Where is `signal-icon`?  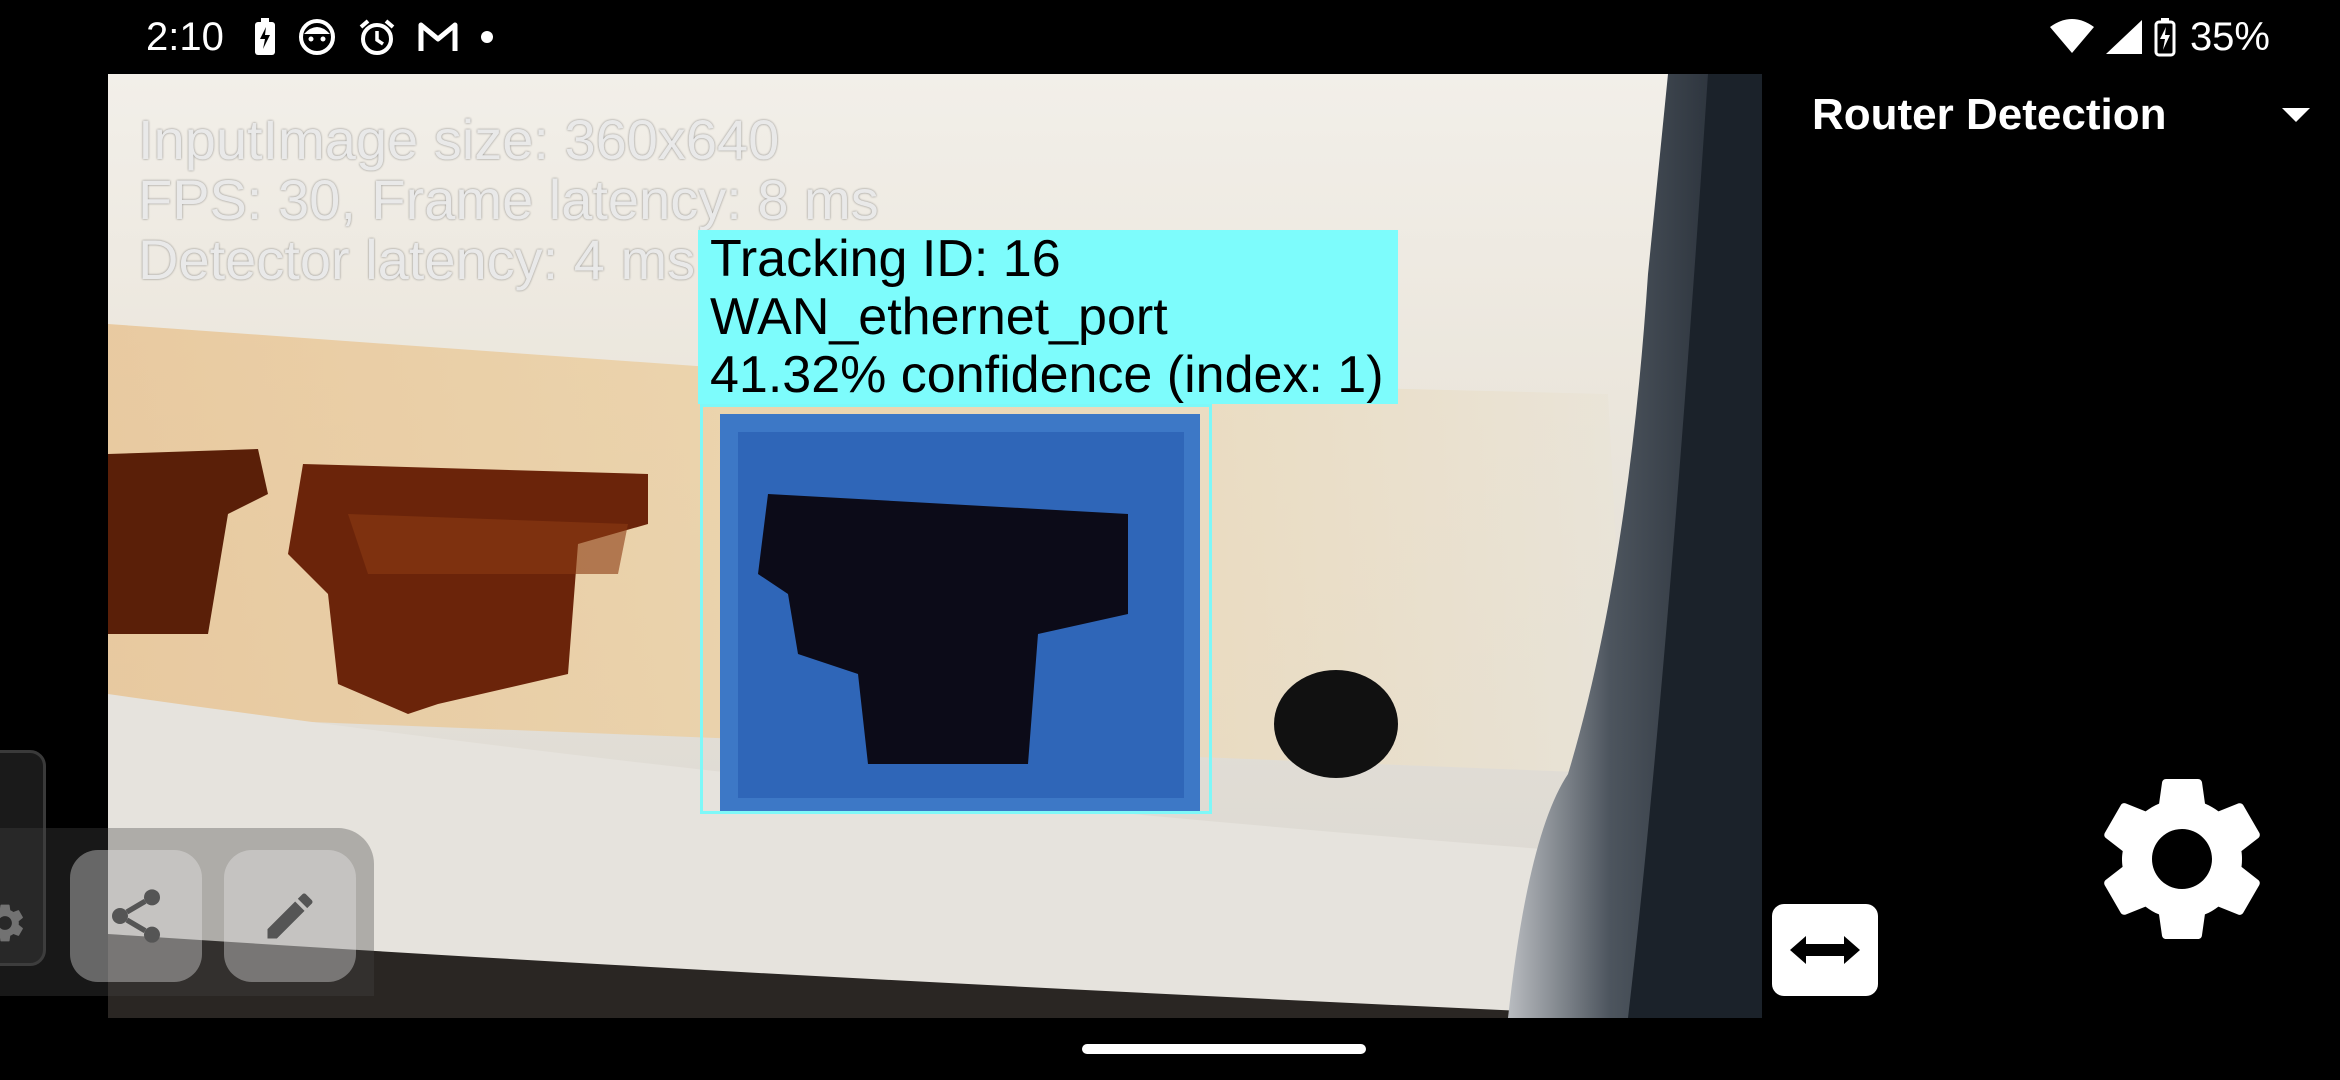 signal-icon is located at coordinates (2123, 37).